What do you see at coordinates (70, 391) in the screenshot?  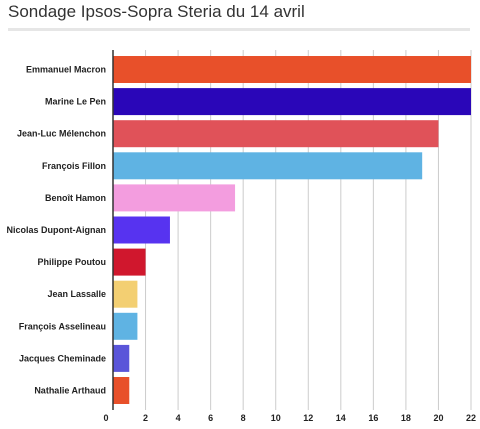 I see `category-label-nathalie-arthaud: Nathalie Arthaud` at bounding box center [70, 391].